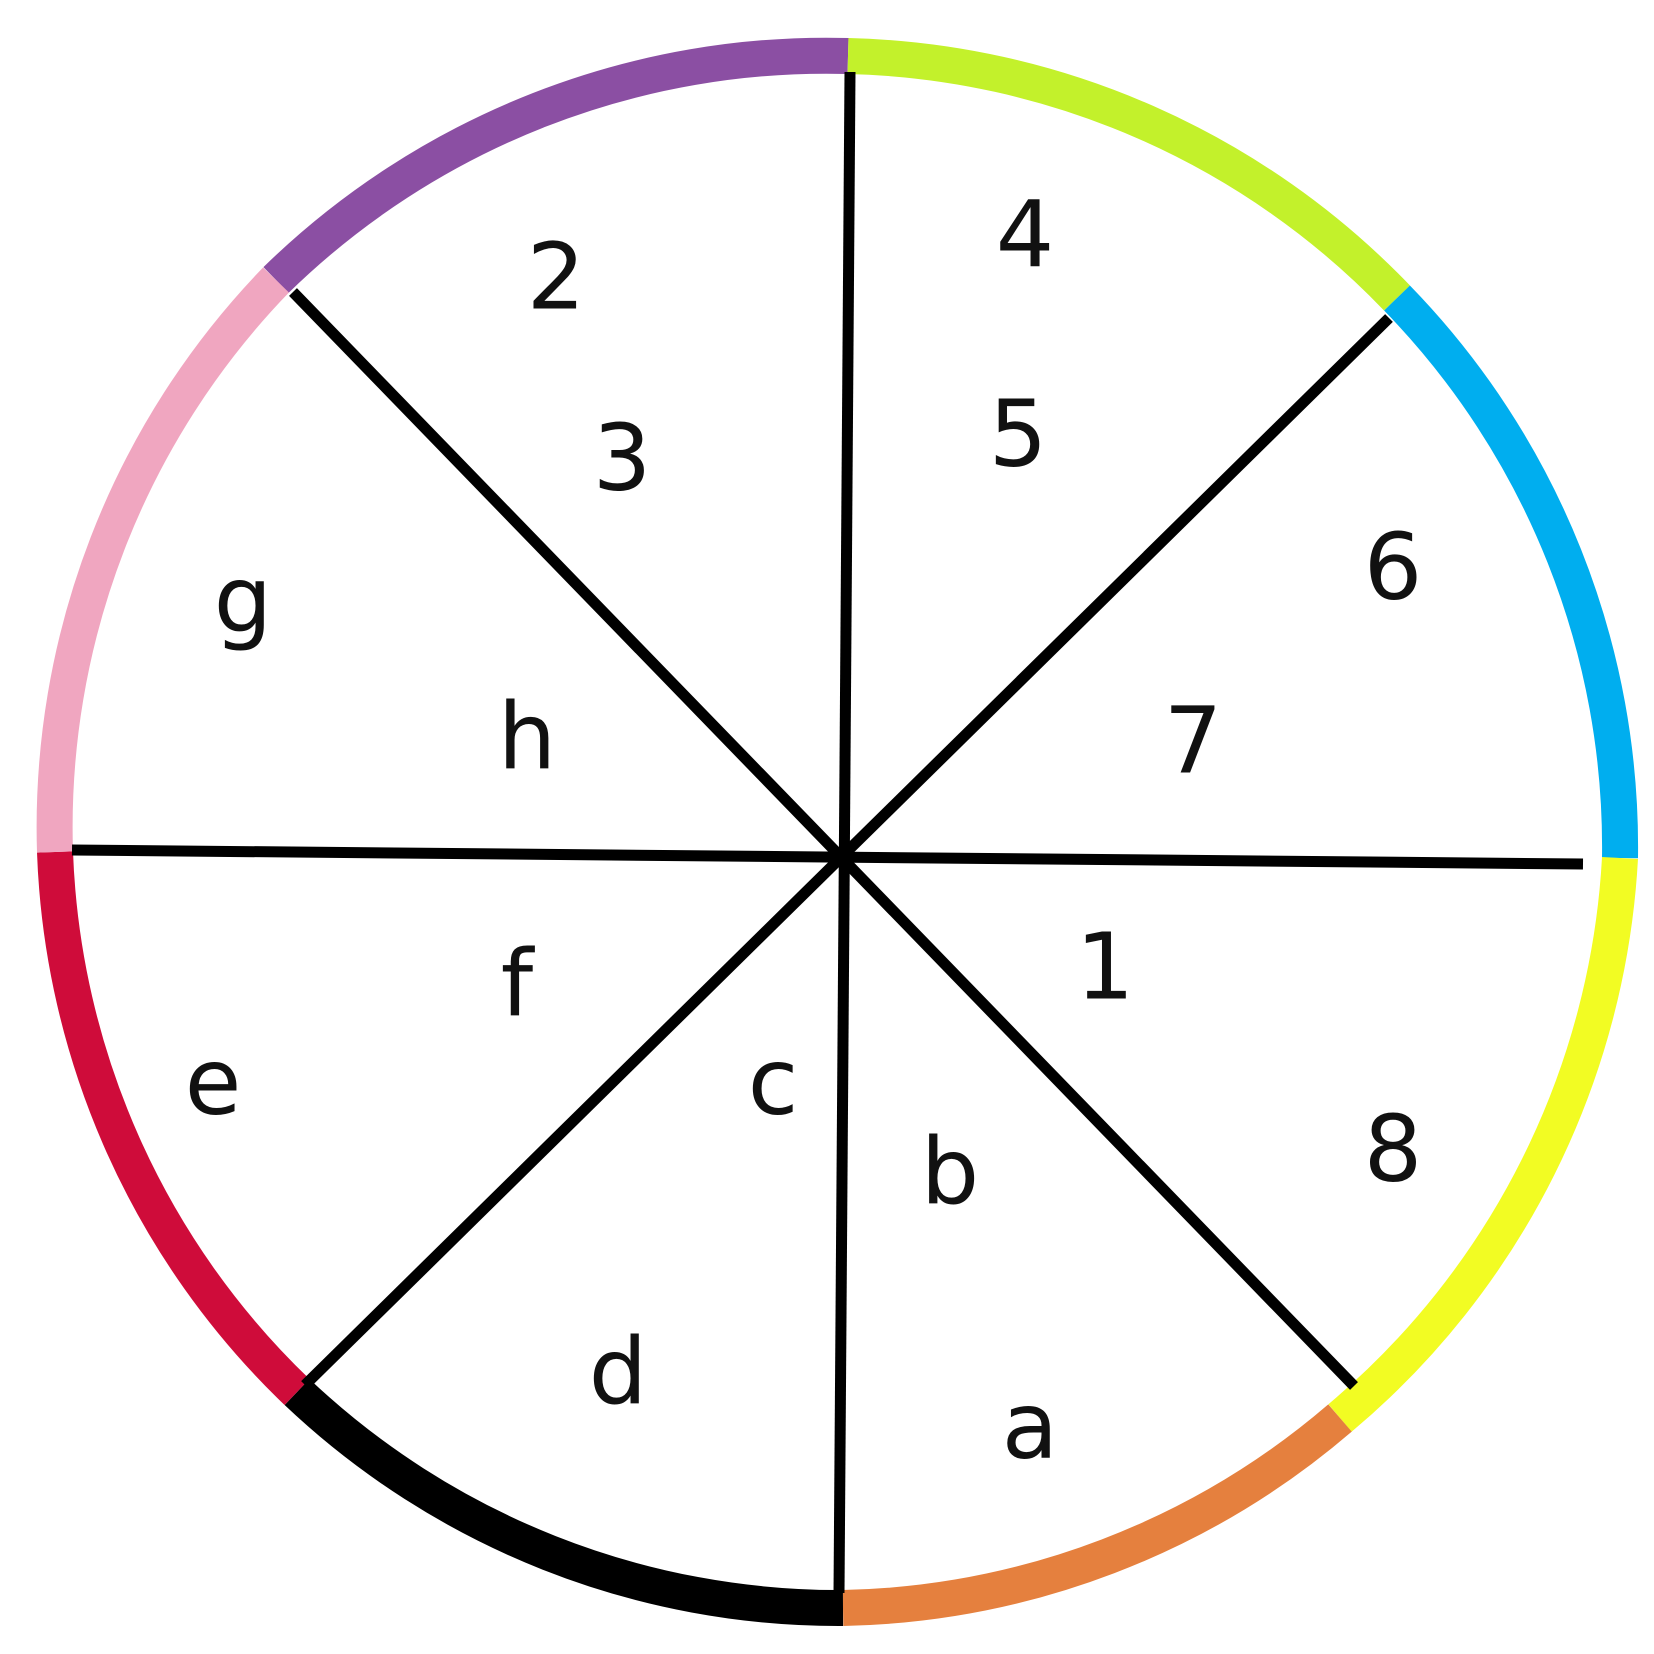 The height and width of the screenshot is (1654, 1654). Describe the element at coordinates (162, 560) in the screenshot. I see `arc-pink` at that location.